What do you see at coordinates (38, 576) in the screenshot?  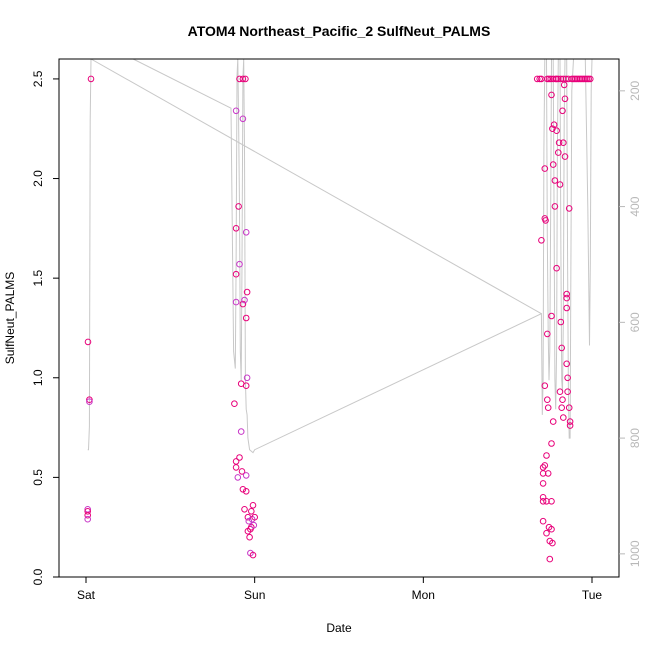 I see `y-tick-label: 0.0` at bounding box center [38, 576].